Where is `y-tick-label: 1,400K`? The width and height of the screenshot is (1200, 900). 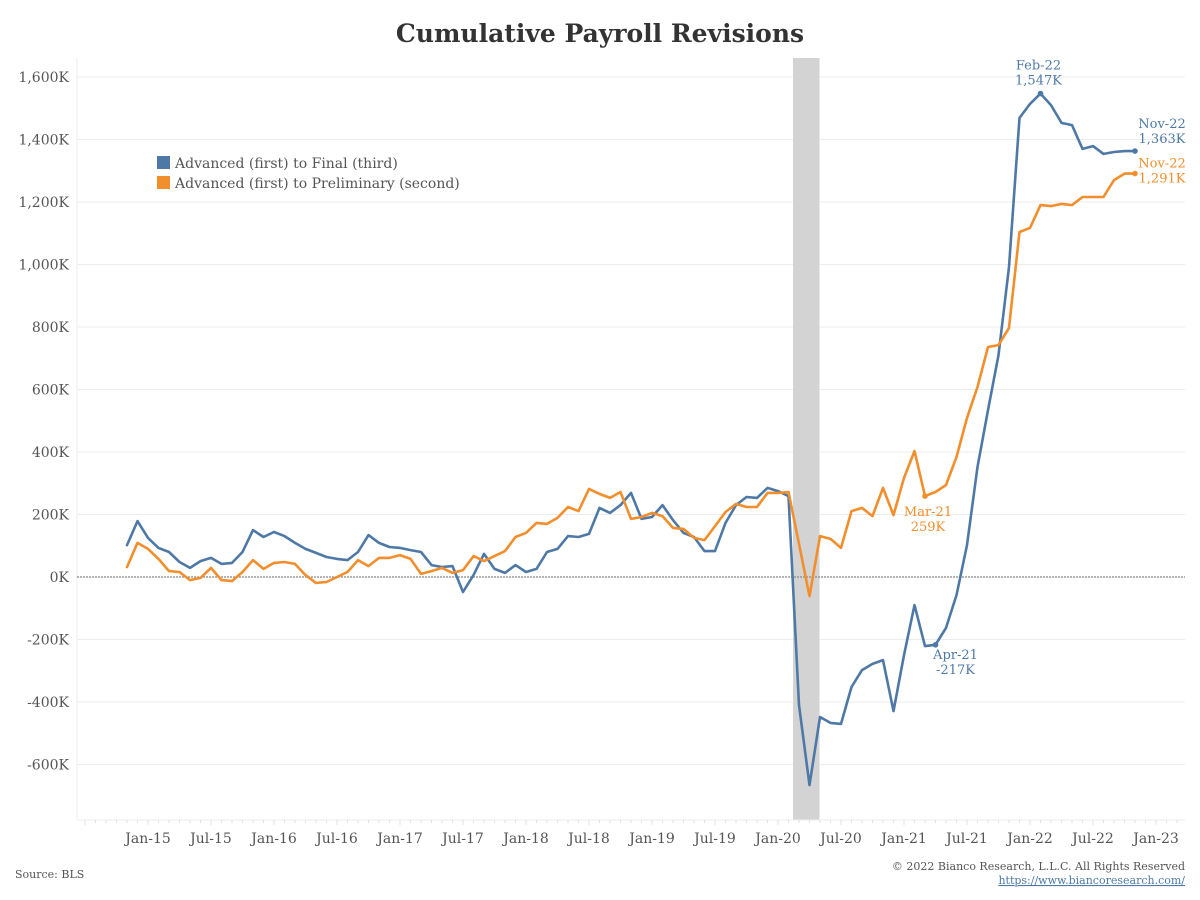
y-tick-label: 1,400K is located at coordinates (43, 141).